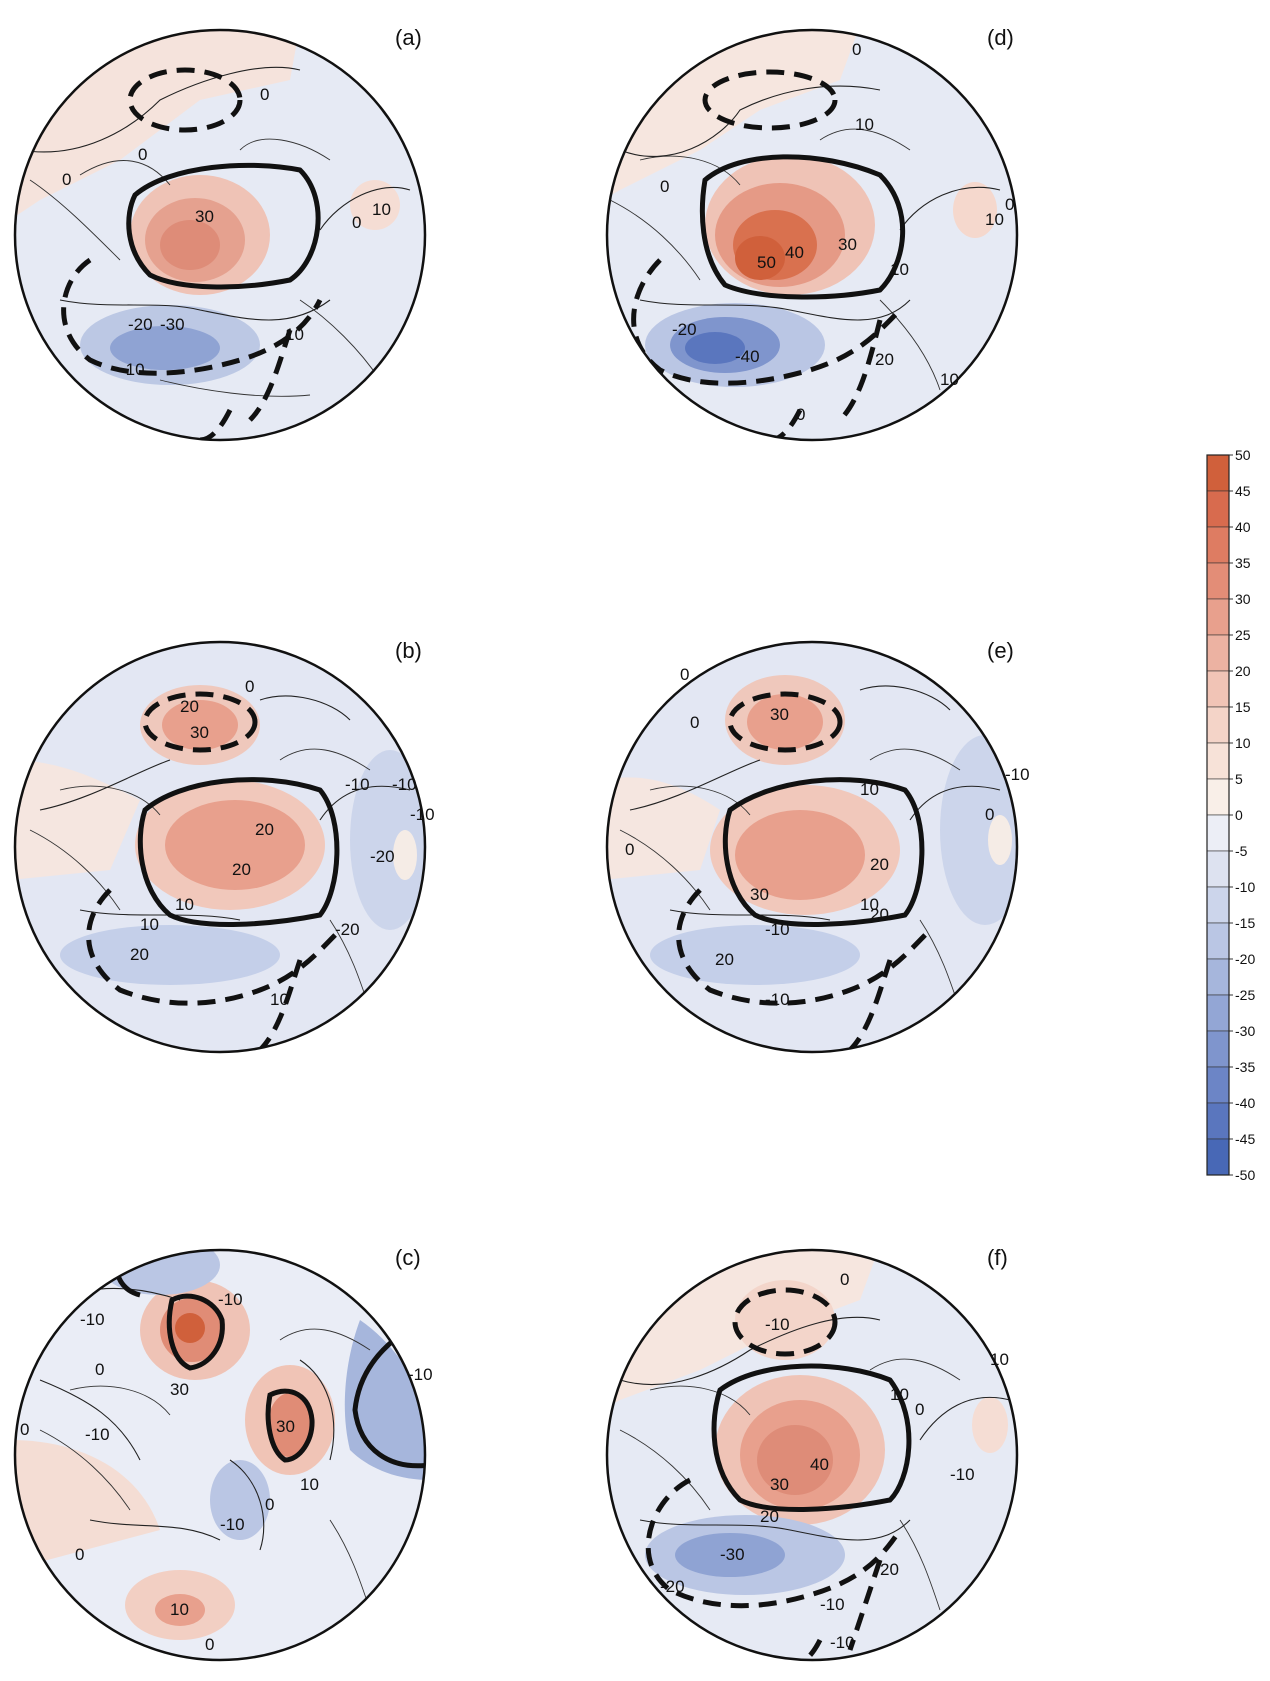 Image resolution: width=1270 pixels, height=1681 pixels. What do you see at coordinates (919, 1409) in the screenshot?
I see `panel-f-contour-label: 0` at bounding box center [919, 1409].